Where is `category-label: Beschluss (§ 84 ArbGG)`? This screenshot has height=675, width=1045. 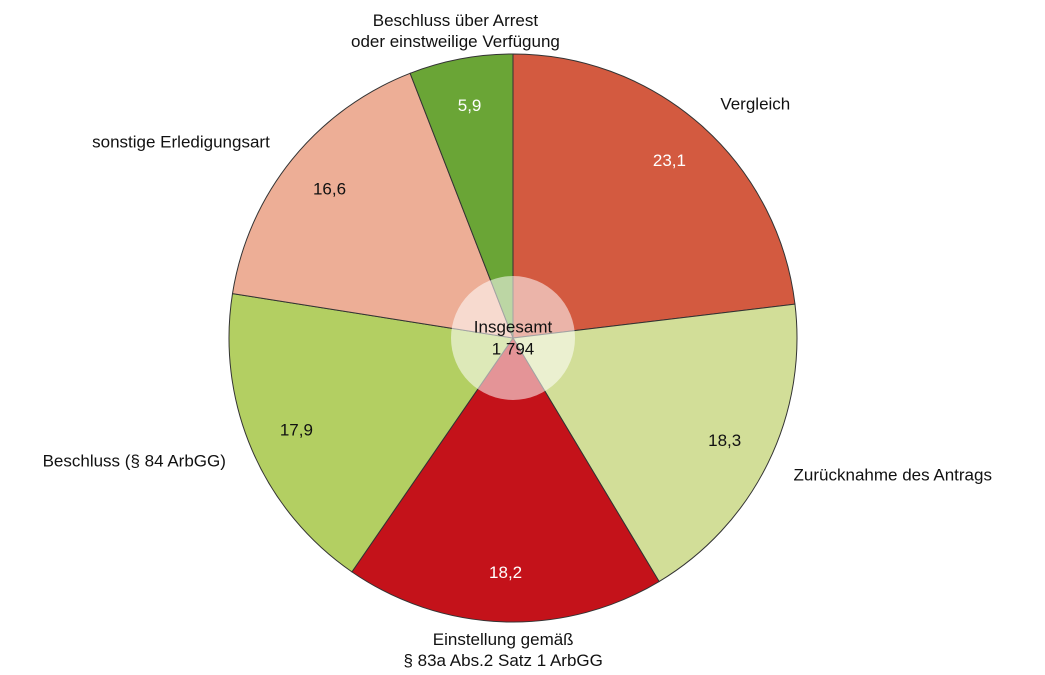 category-label: Beschluss (§ 84 ArbGG) is located at coordinates (134, 461).